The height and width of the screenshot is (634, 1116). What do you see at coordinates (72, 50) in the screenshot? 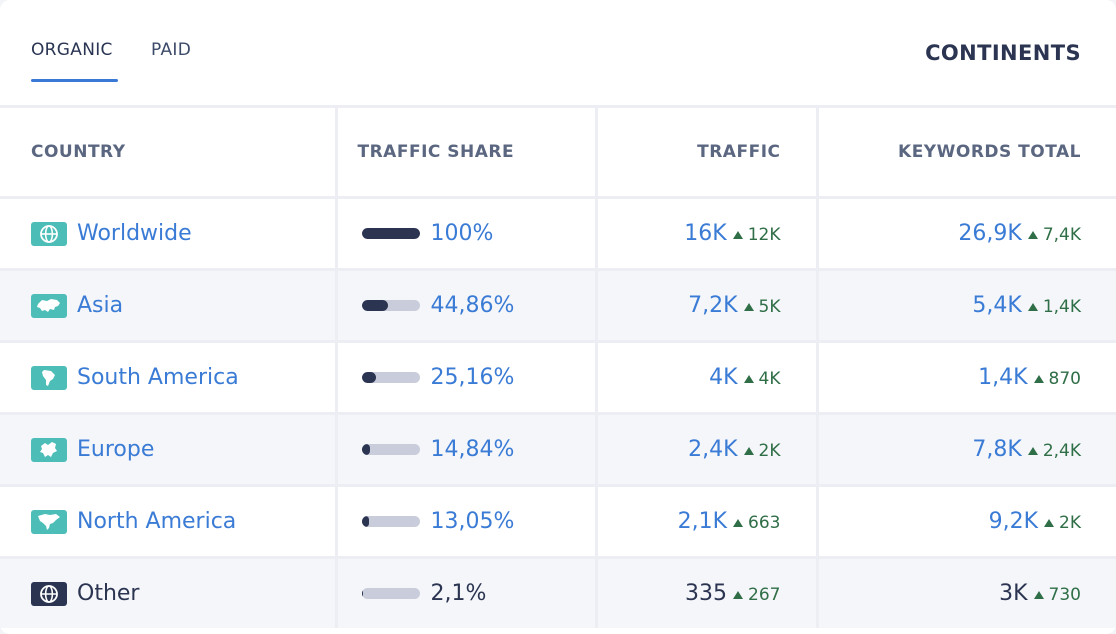
I see `tab-organic: ORGANIC` at bounding box center [72, 50].